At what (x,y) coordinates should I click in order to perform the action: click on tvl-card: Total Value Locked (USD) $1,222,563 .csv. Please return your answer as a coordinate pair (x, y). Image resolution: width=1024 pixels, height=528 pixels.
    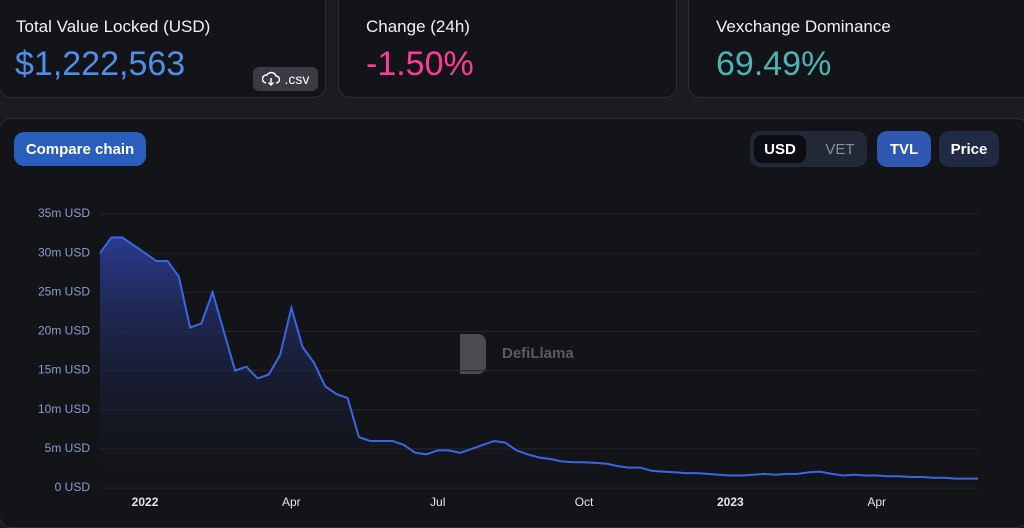
    Looking at the image, I should click on (163, 49).